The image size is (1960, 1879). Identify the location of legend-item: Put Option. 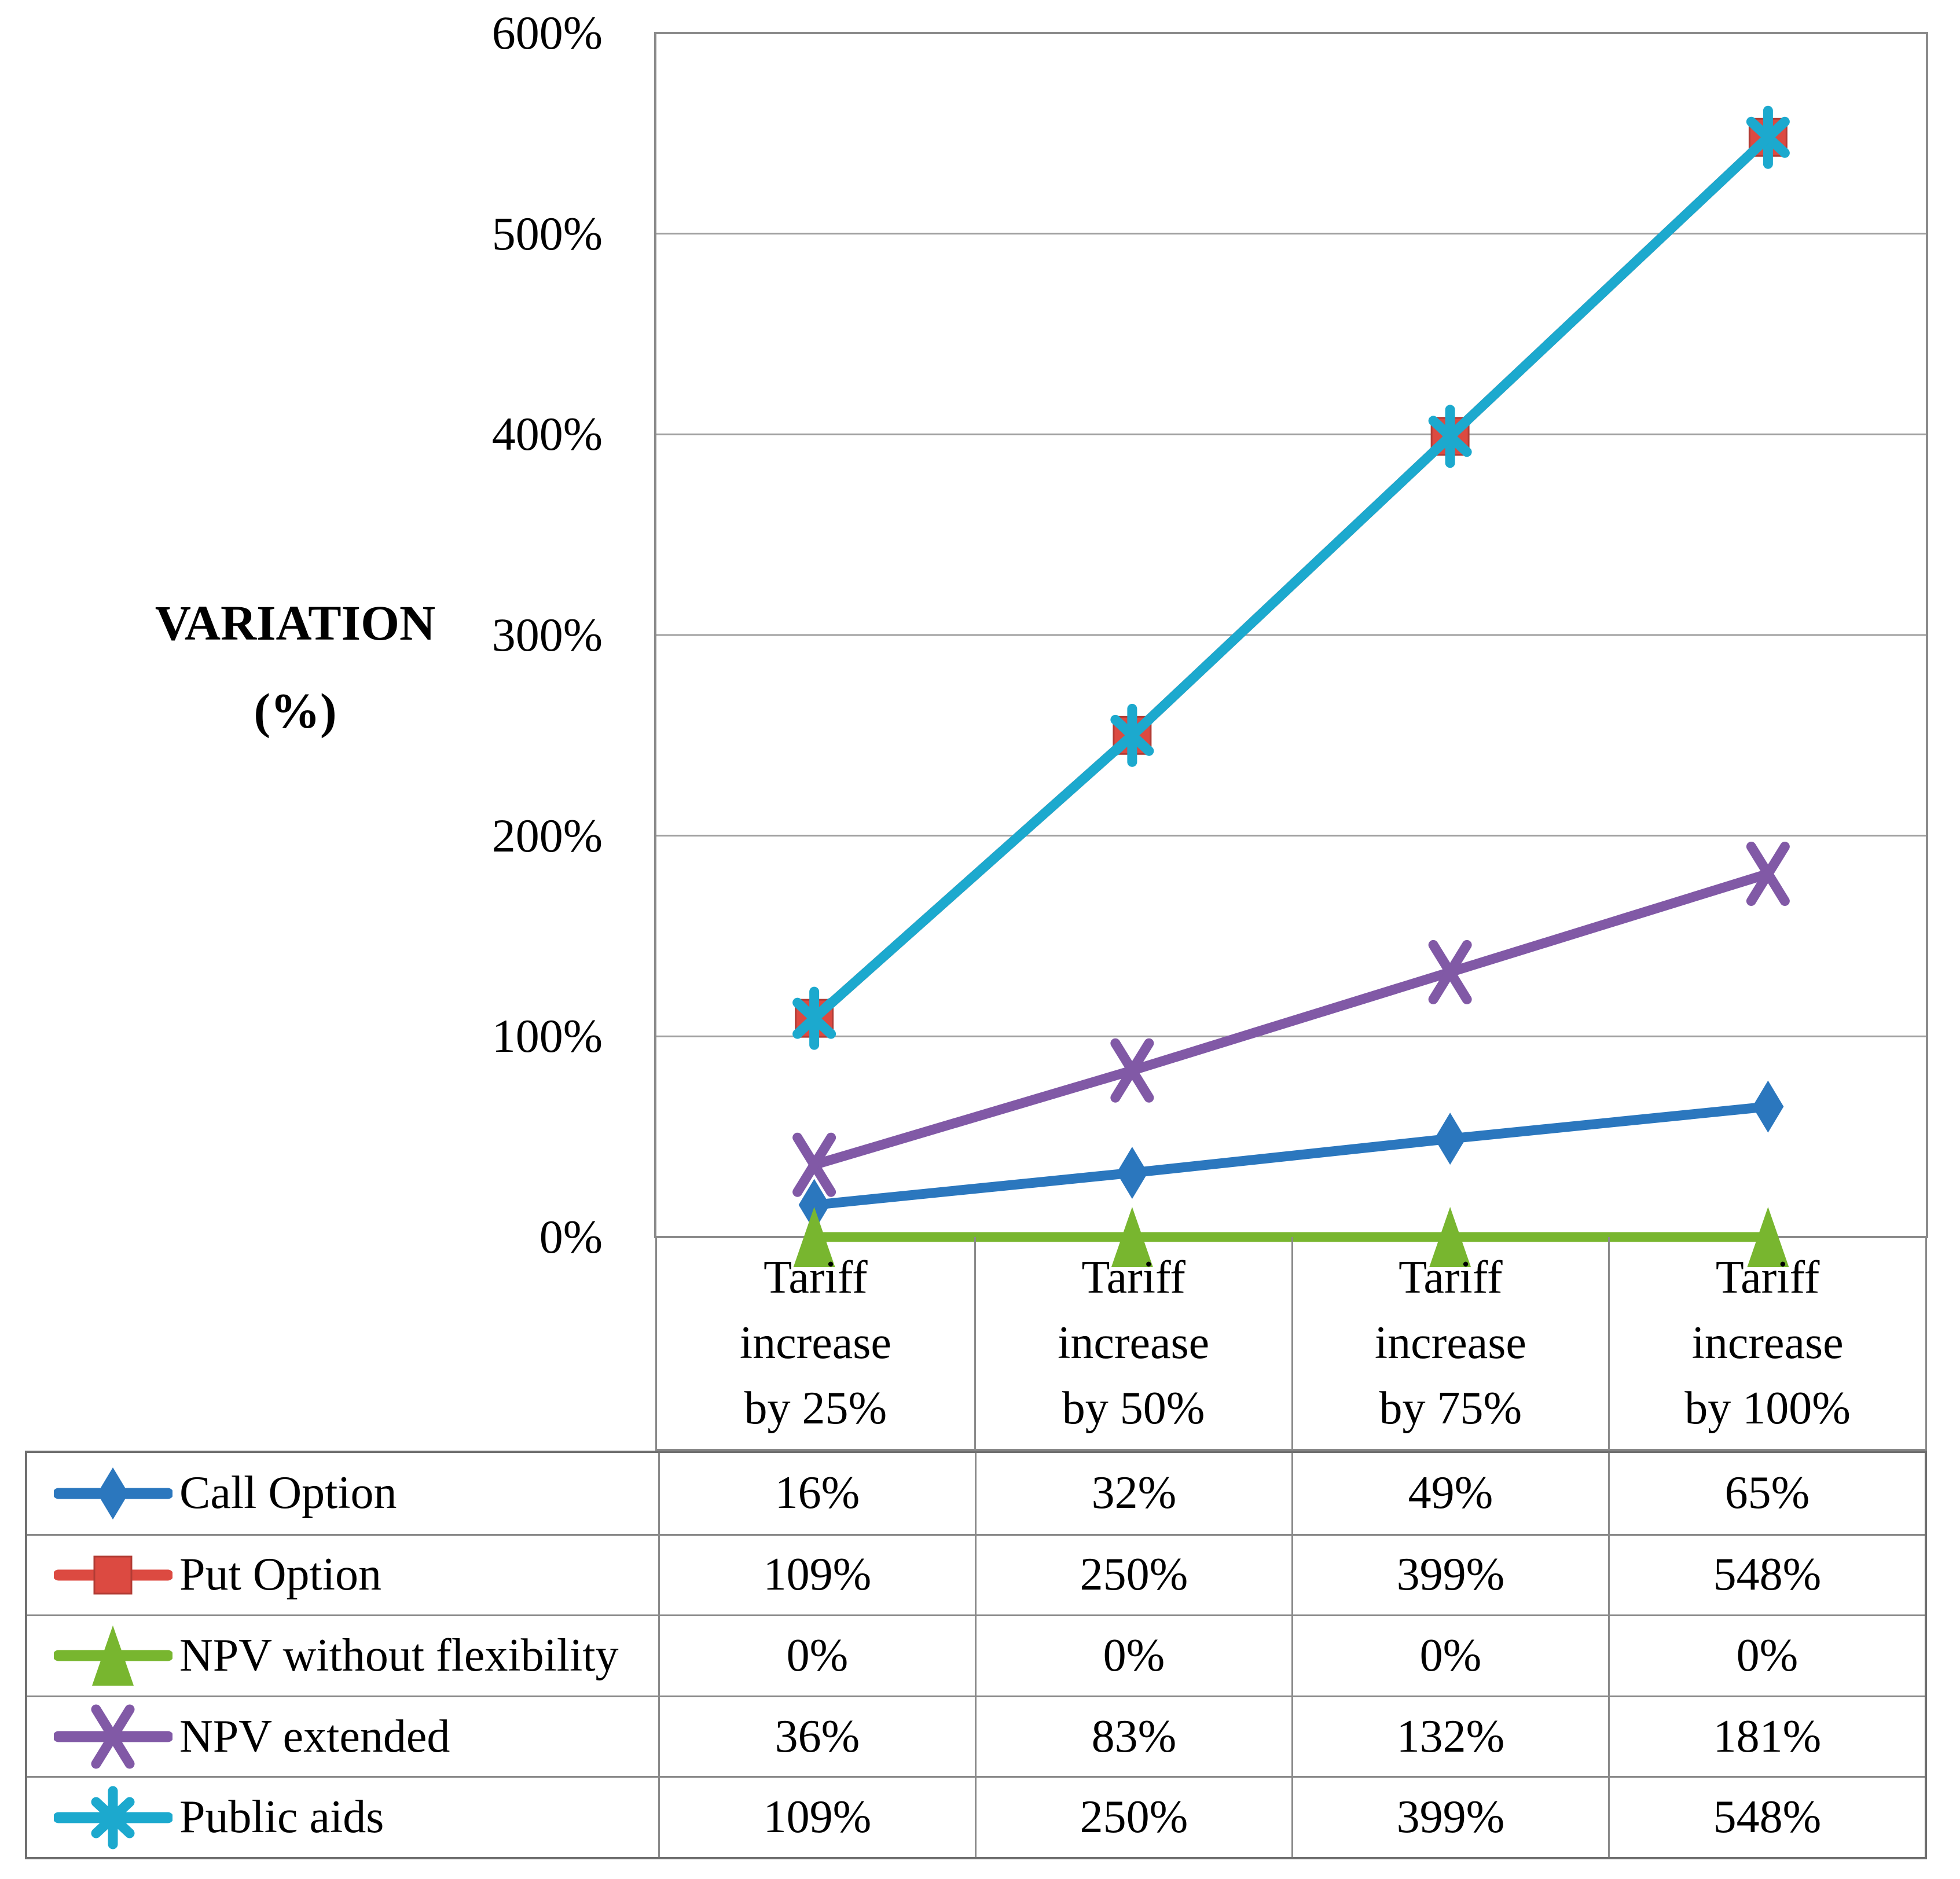
(342, 1574).